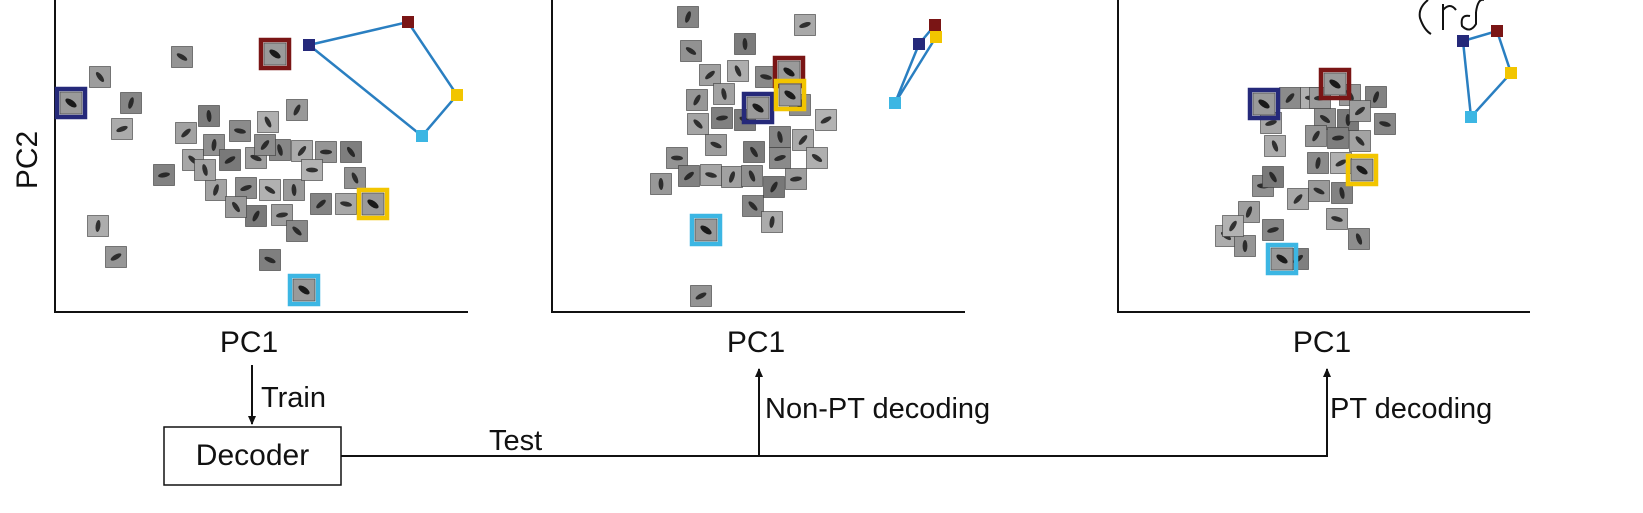  I want to click on panel-2-prototype-shape, so click(915, 64).